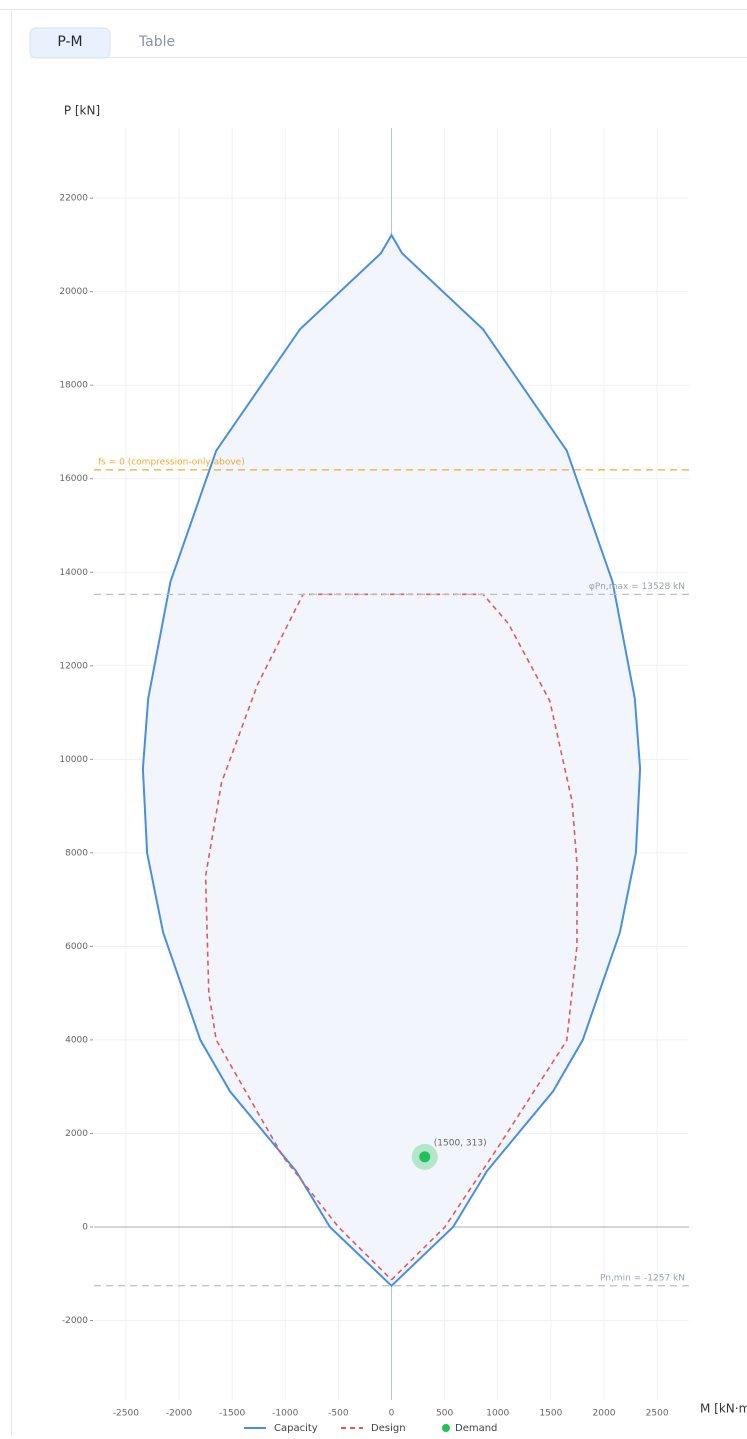 The image size is (747, 1439). I want to click on x-tick-label: -2000, so click(179, 1414).